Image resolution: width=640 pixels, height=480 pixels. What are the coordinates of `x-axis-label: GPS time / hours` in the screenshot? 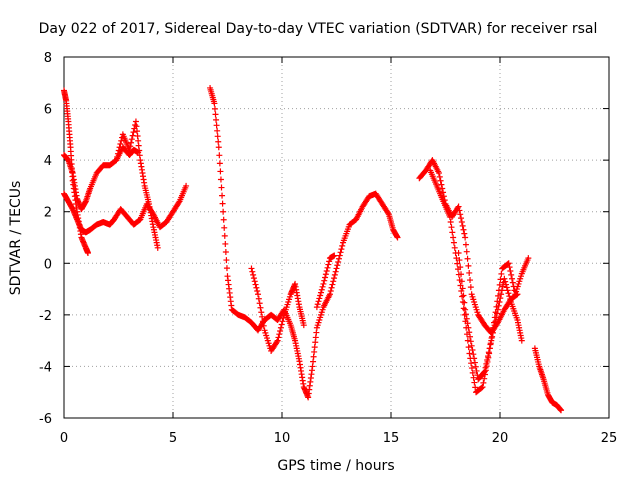 It's located at (335, 466).